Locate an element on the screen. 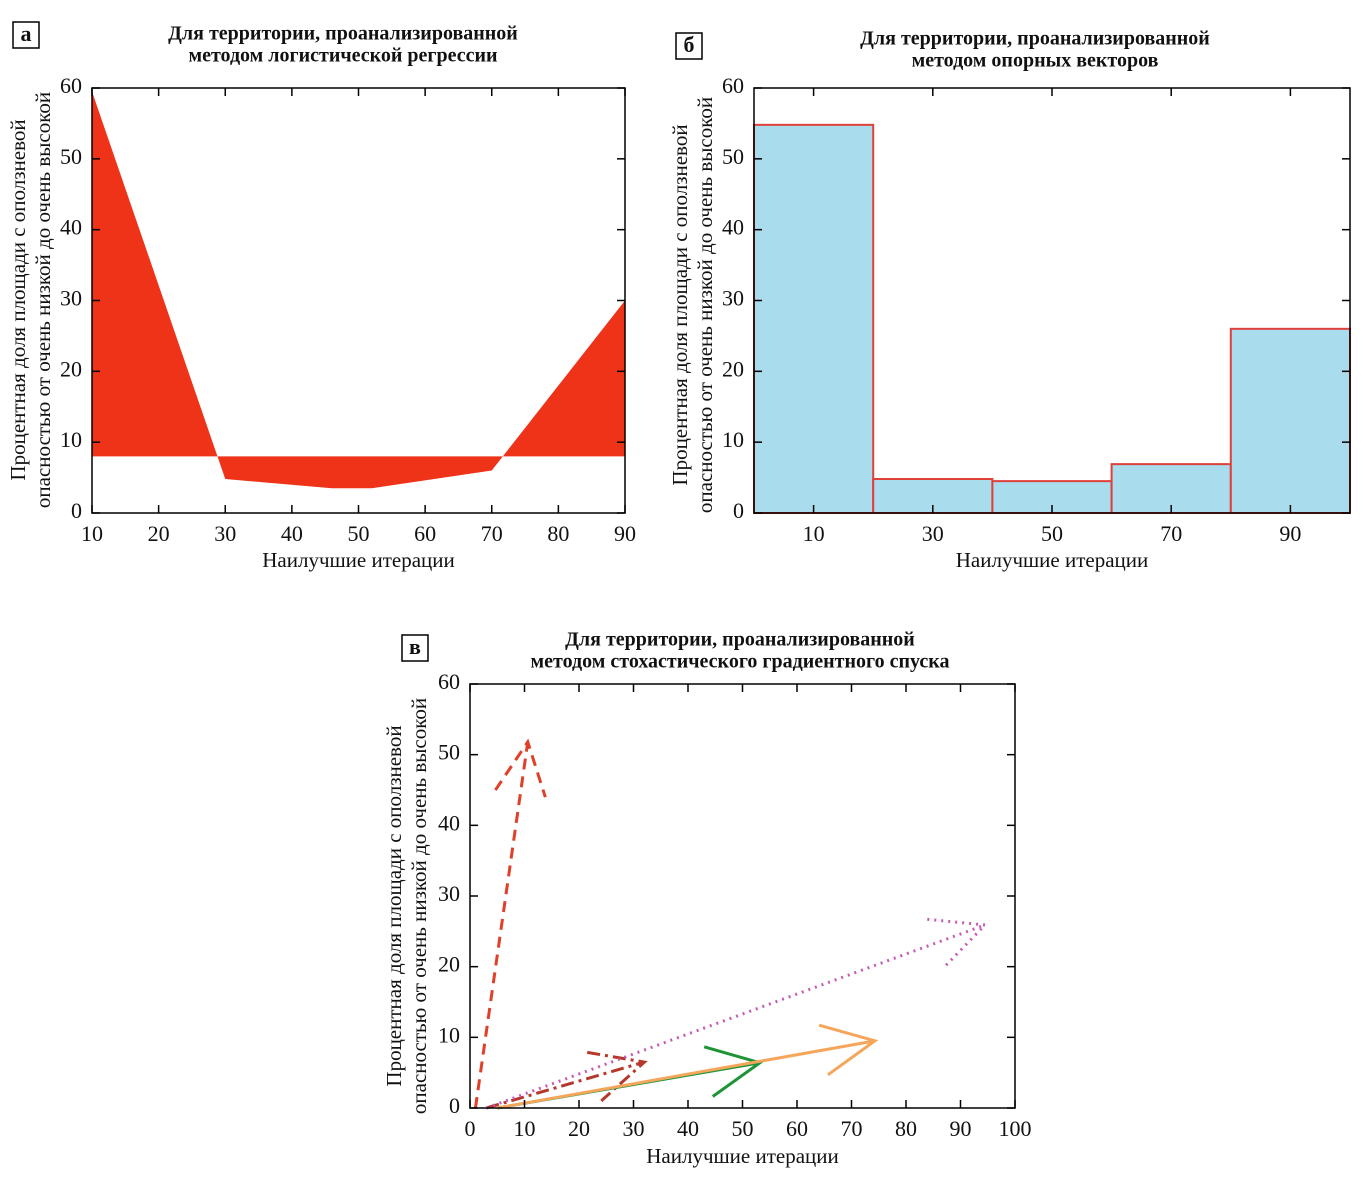  area is located at coordinates (358, 290).